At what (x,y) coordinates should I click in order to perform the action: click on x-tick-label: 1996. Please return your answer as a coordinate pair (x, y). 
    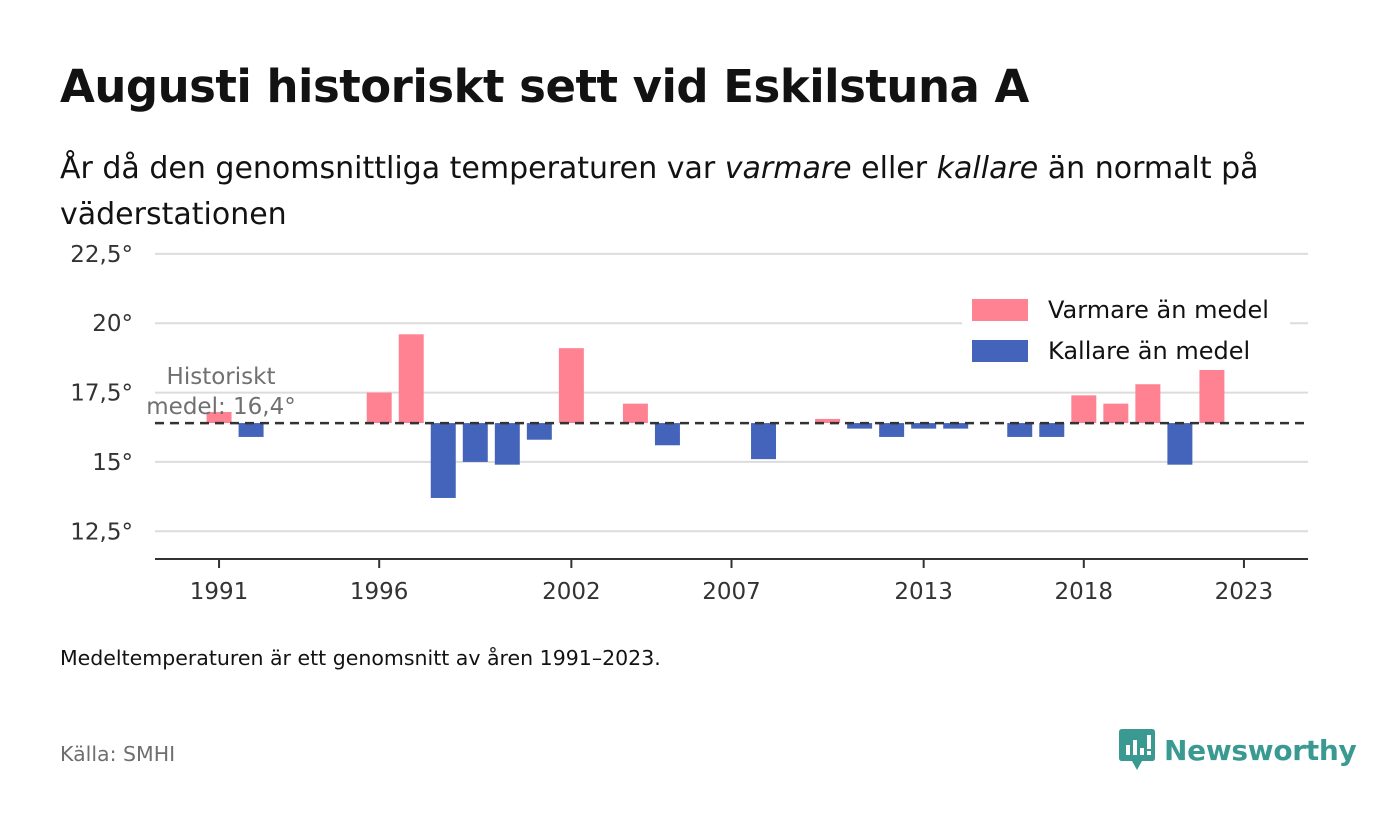
    Looking at the image, I should click on (379, 592).